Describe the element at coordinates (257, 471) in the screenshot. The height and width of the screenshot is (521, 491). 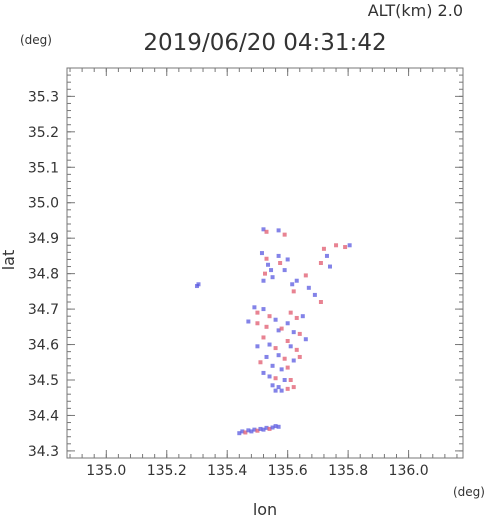
I see `x-tick-labels: 135.0 135.2 135.4 135.6 135.8 136.0` at that location.